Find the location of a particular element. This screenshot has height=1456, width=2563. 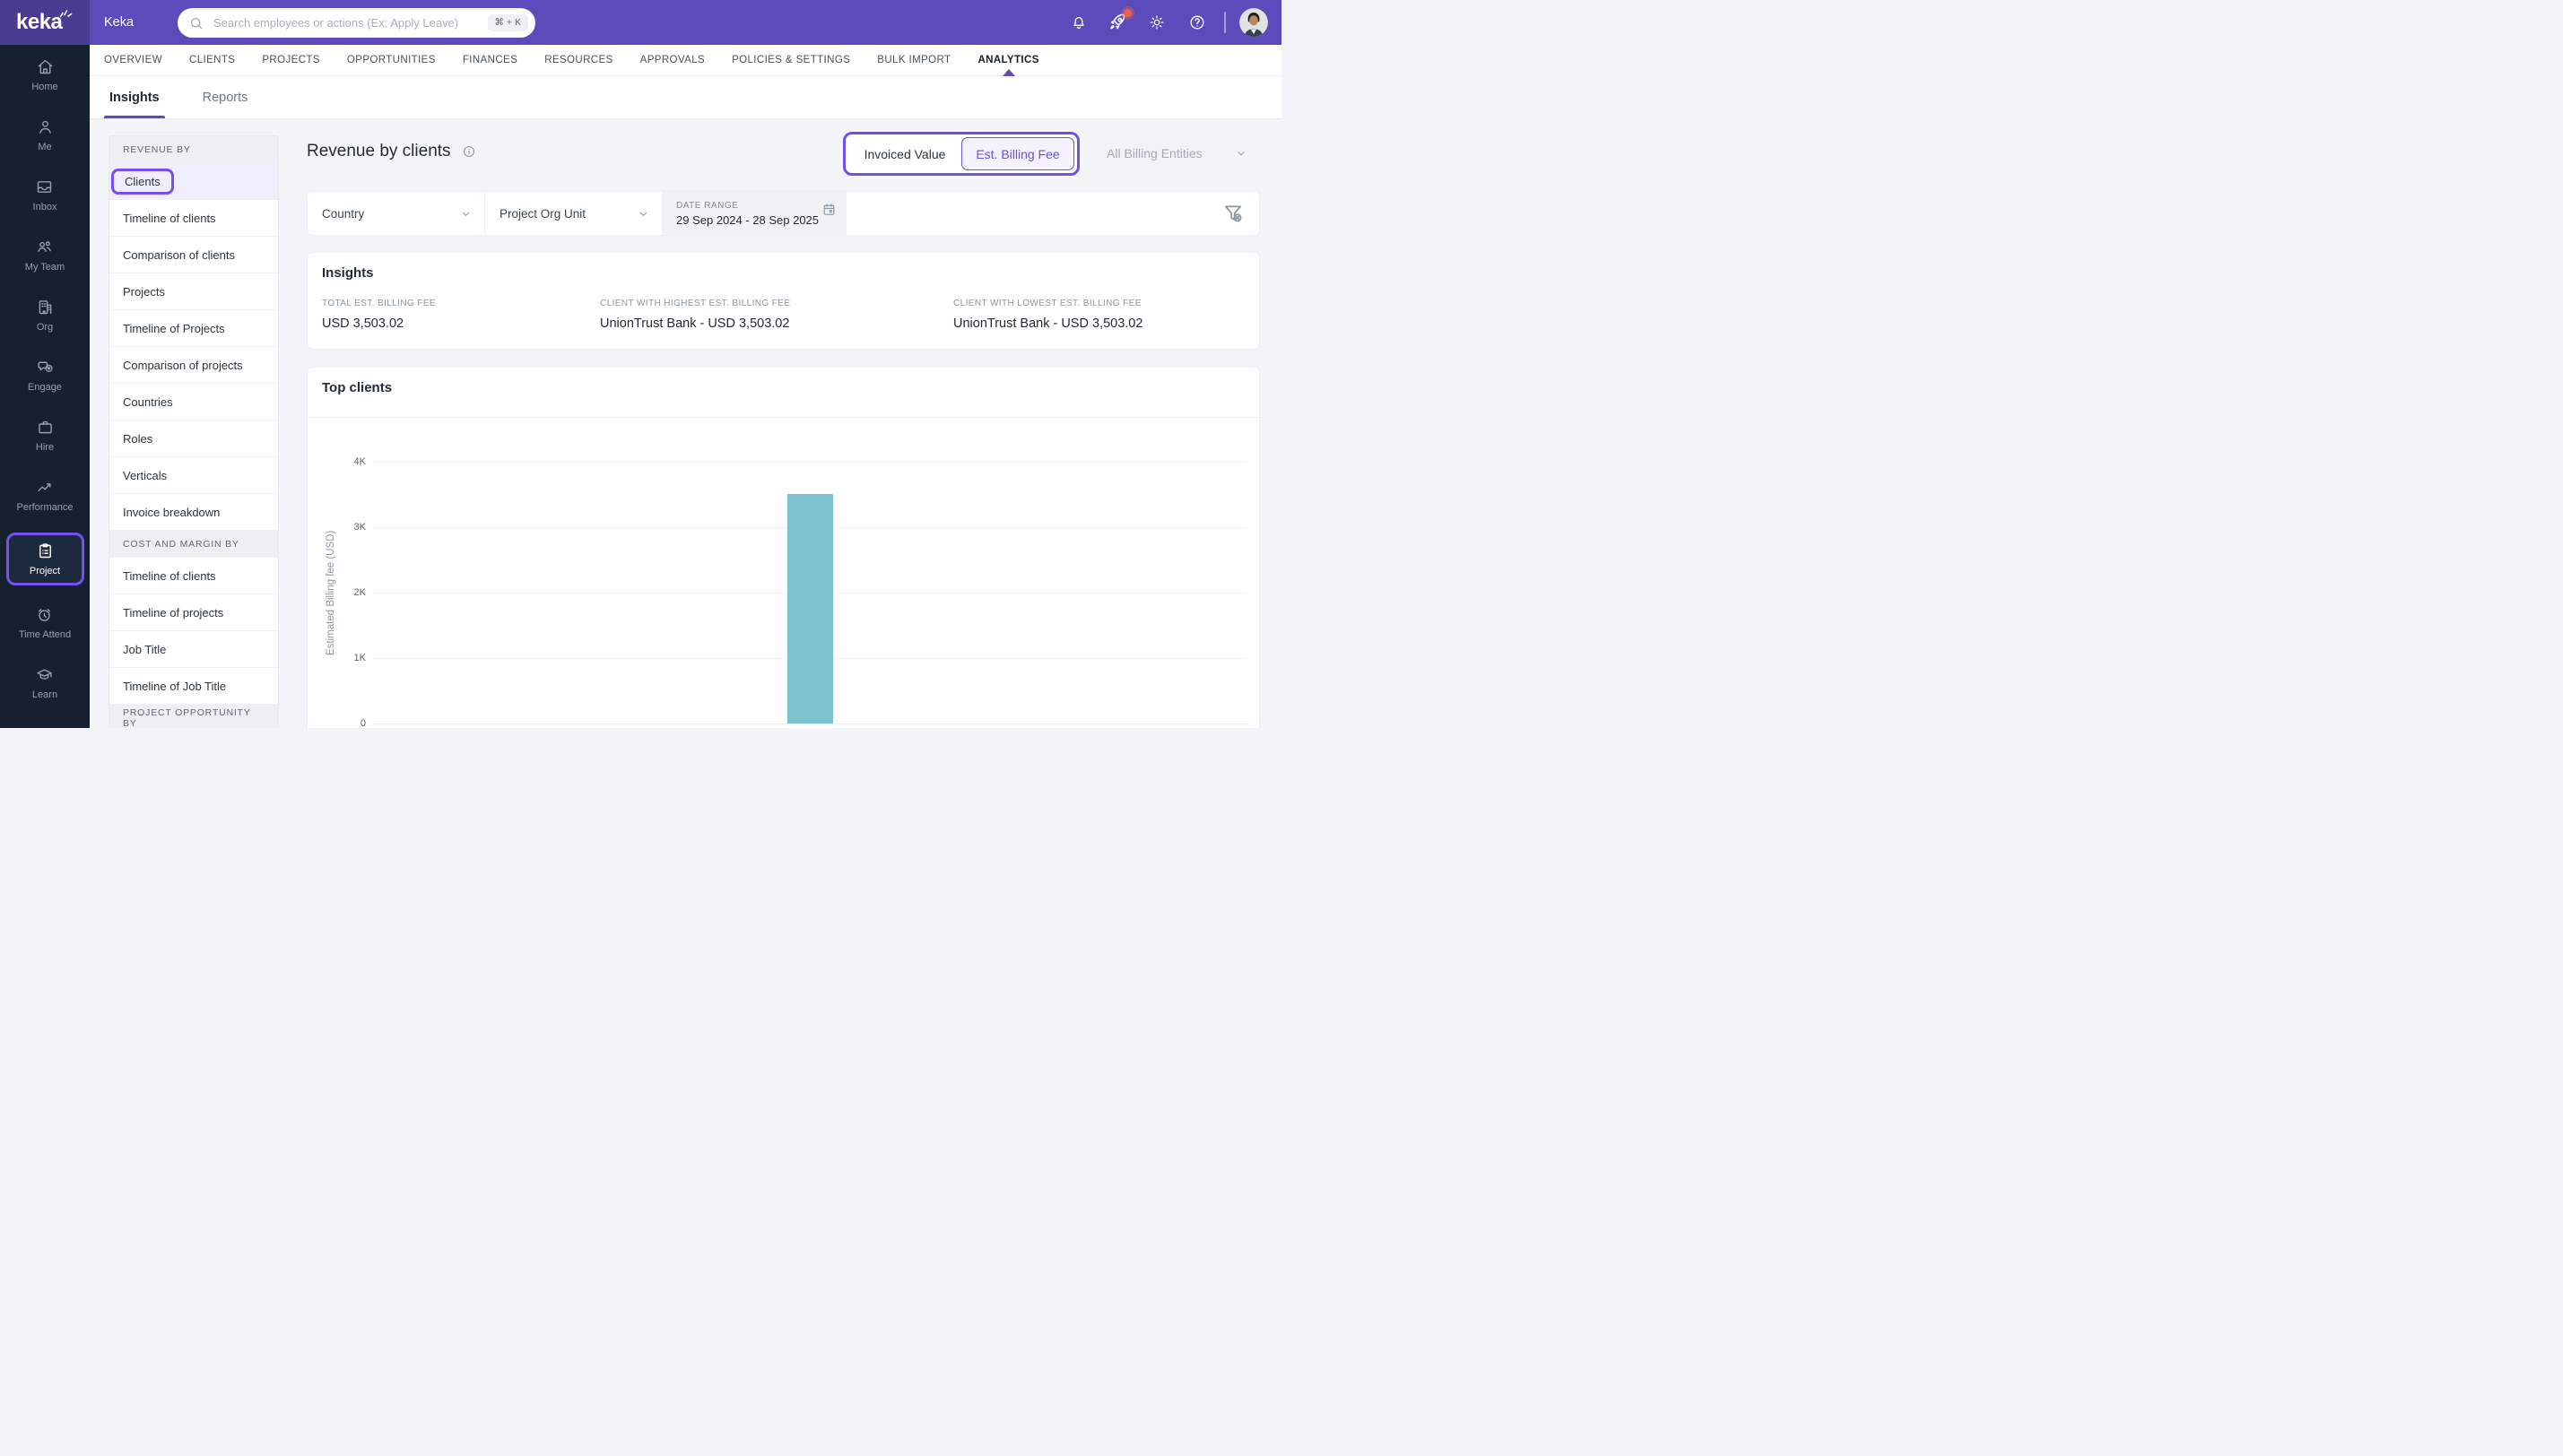

sidebar-item: Project is located at coordinates (45, 559).